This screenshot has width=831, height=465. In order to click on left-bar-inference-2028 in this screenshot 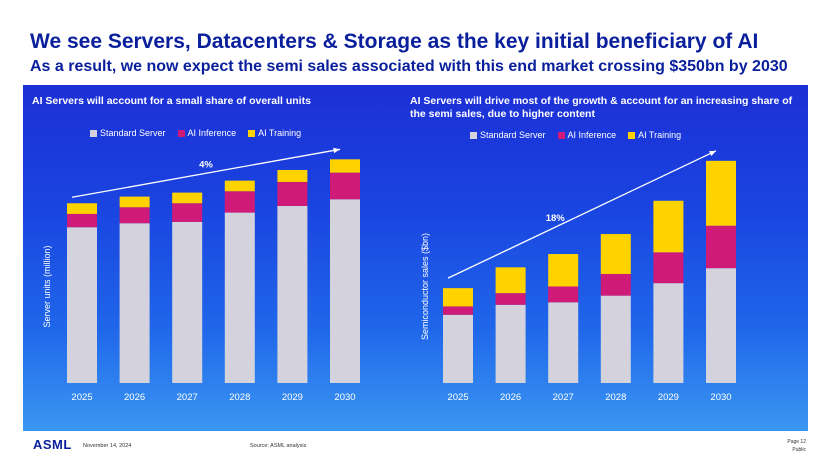, I will do `click(239, 202)`.